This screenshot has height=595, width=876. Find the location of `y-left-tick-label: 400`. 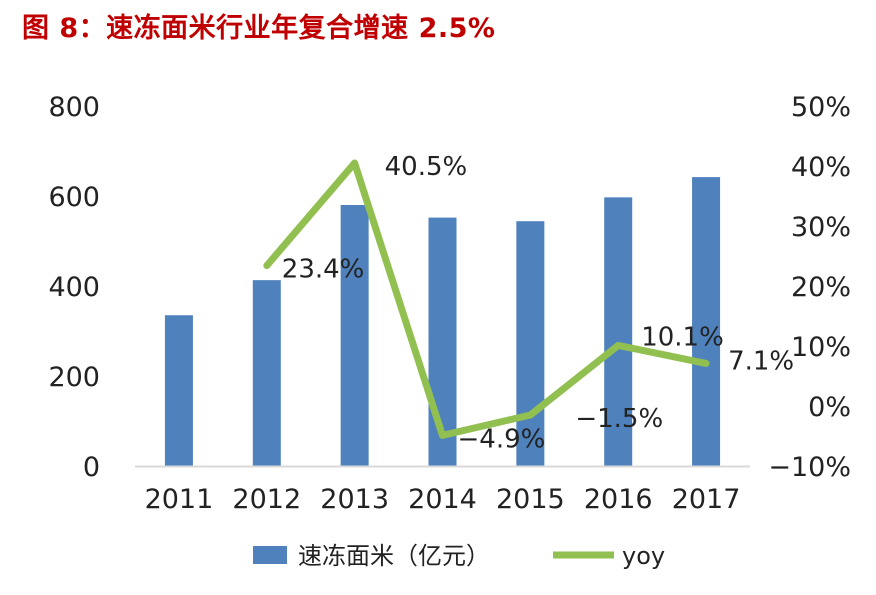

y-left-tick-label: 400 is located at coordinates (74, 287).